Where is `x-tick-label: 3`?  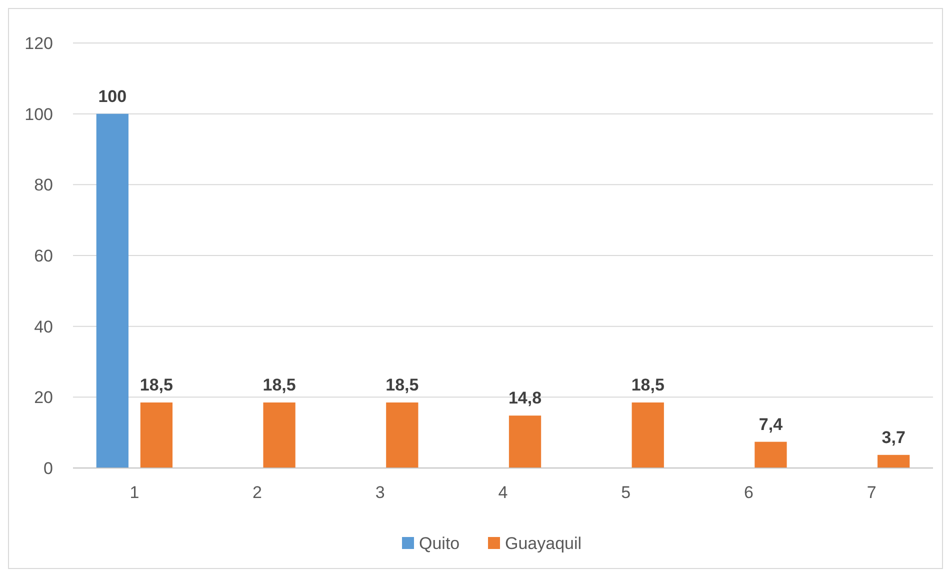 x-tick-label: 3 is located at coordinates (380, 492).